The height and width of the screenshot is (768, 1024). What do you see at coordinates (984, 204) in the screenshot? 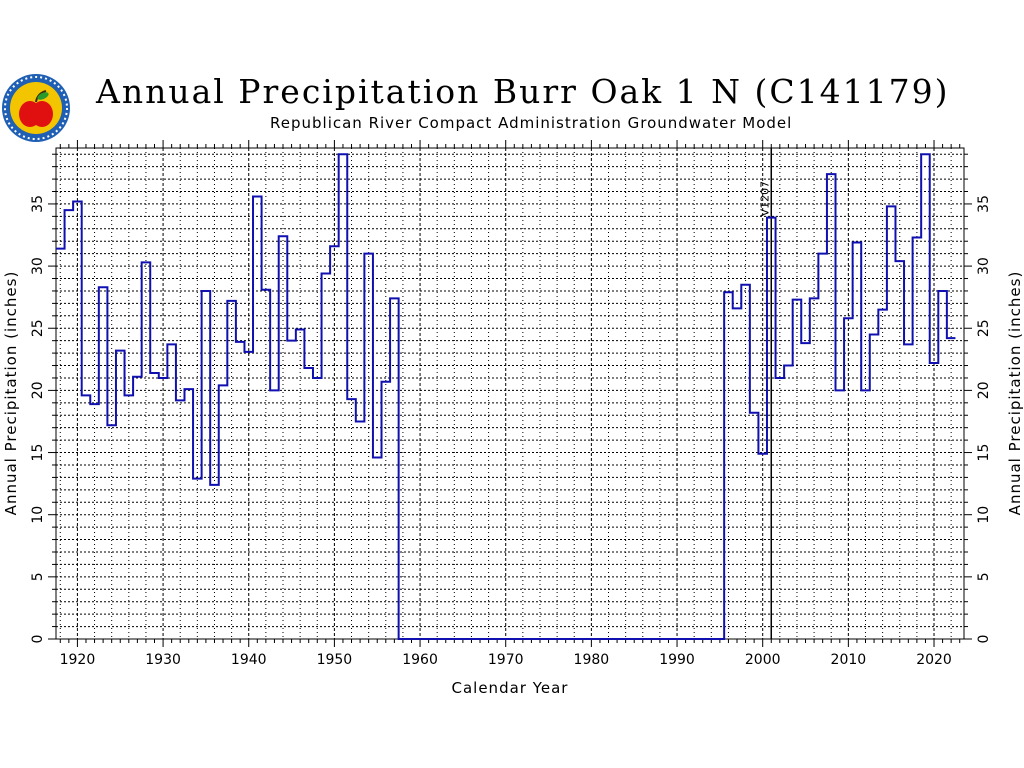
I see `y-tick-label-right: 35` at bounding box center [984, 204].